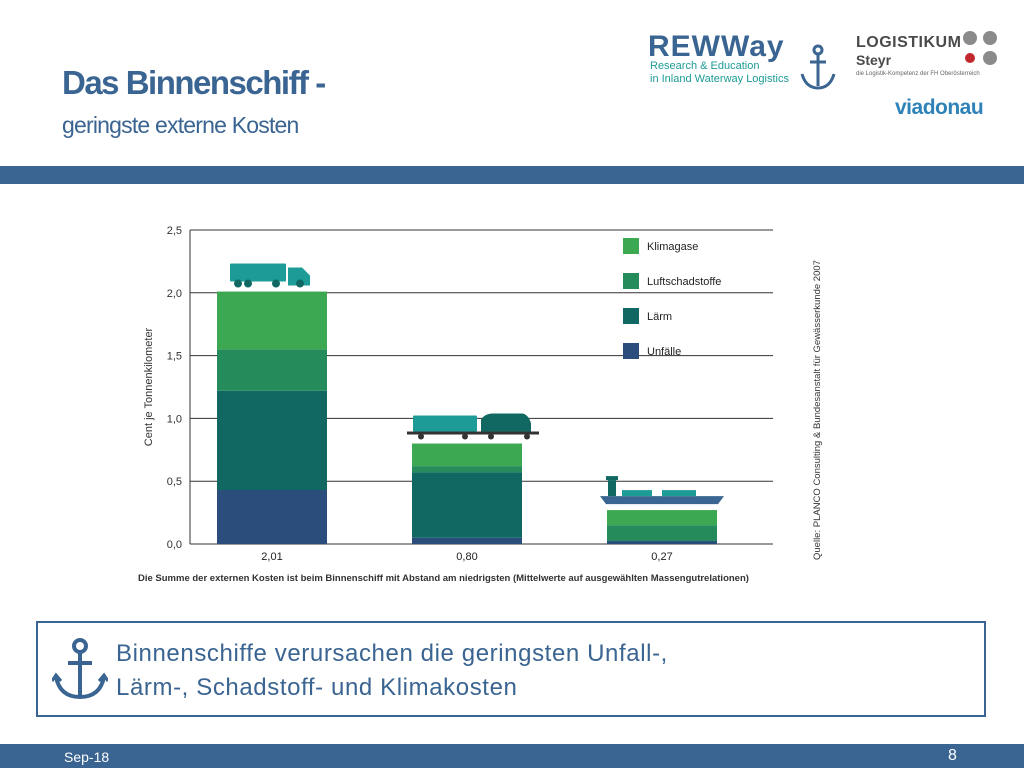 The image size is (1024, 768). What do you see at coordinates (705, 66) in the screenshot?
I see `rewway-logo-line1: Research & Education` at bounding box center [705, 66].